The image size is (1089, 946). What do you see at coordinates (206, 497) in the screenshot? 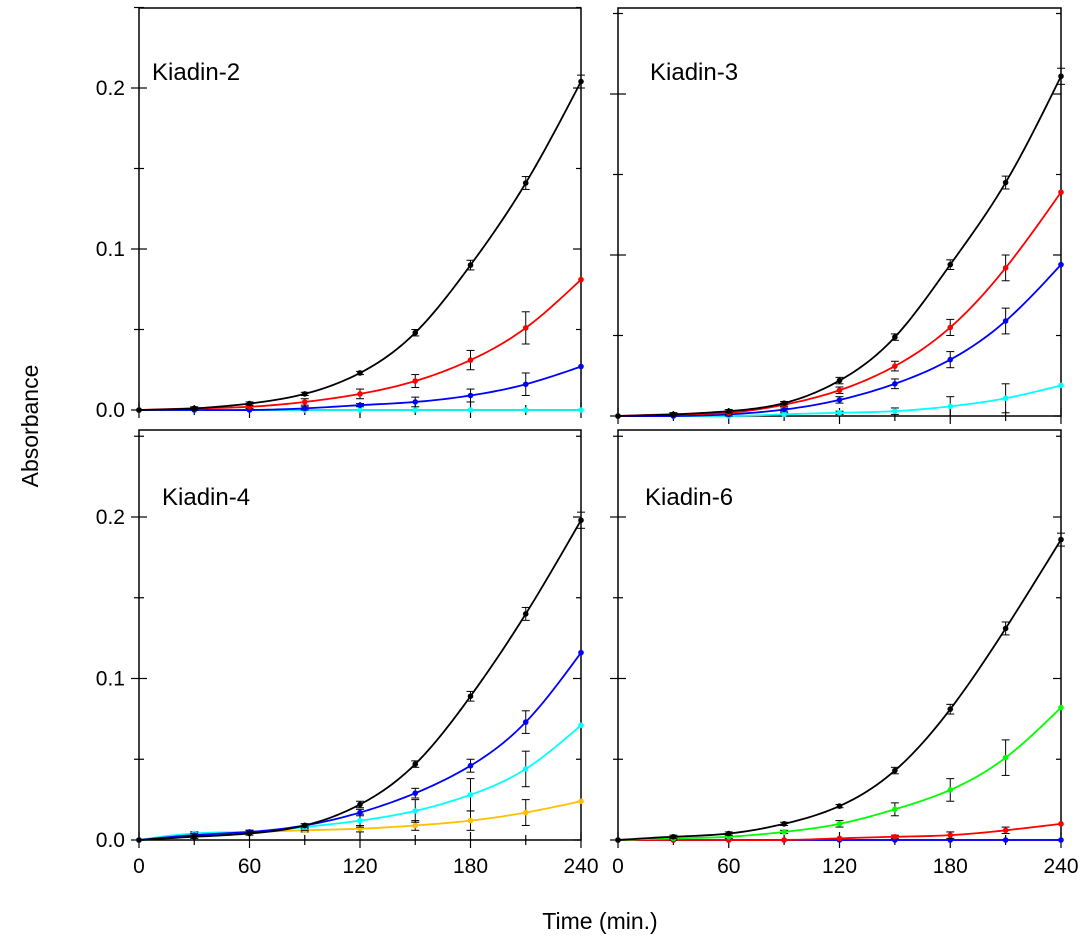
I see `panel-title: Kiadin-4` at bounding box center [206, 497].